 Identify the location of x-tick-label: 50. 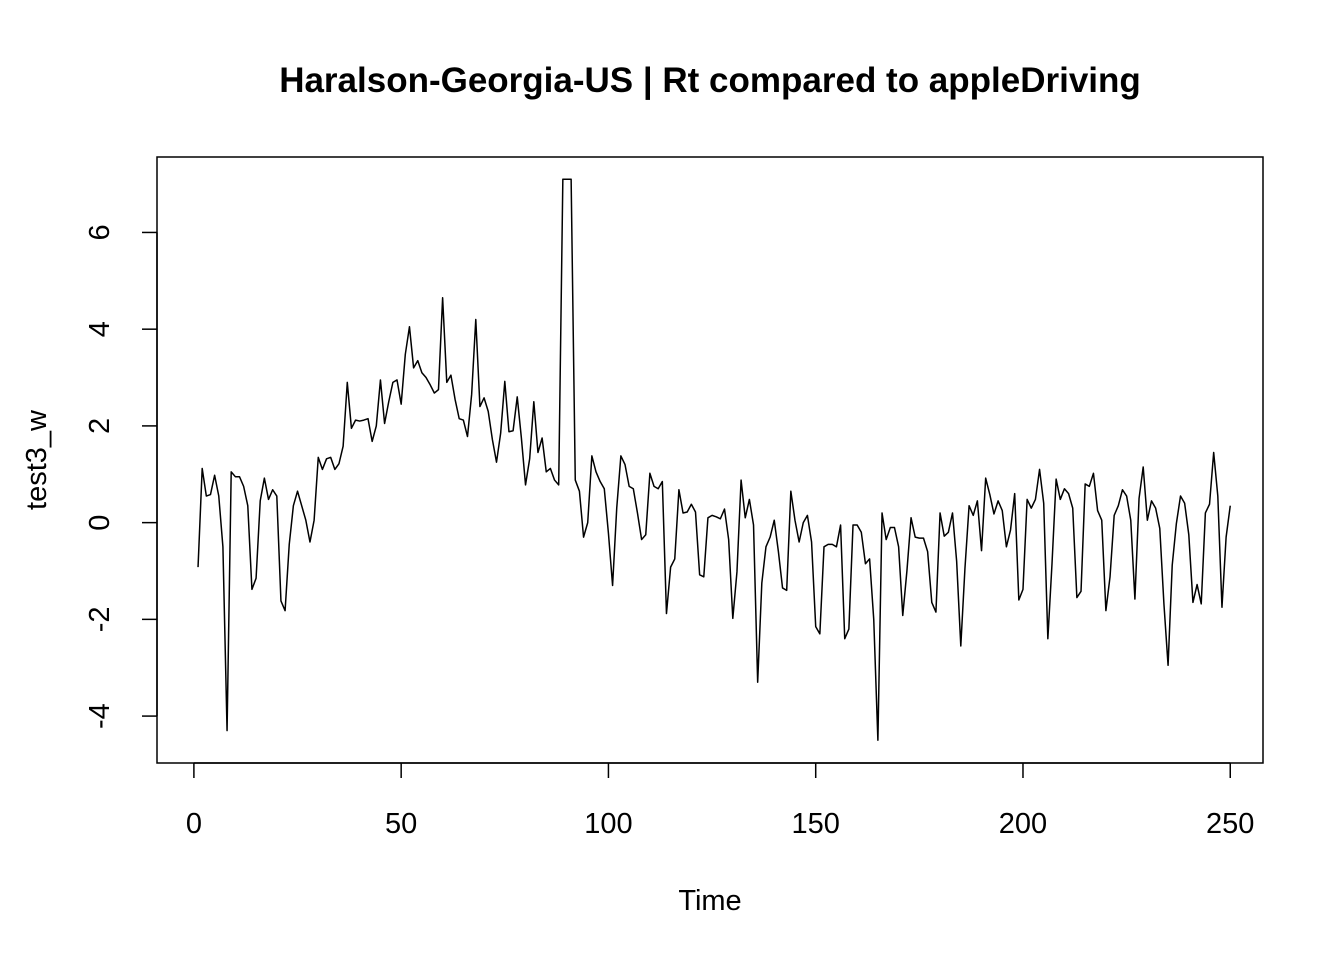
(401, 824).